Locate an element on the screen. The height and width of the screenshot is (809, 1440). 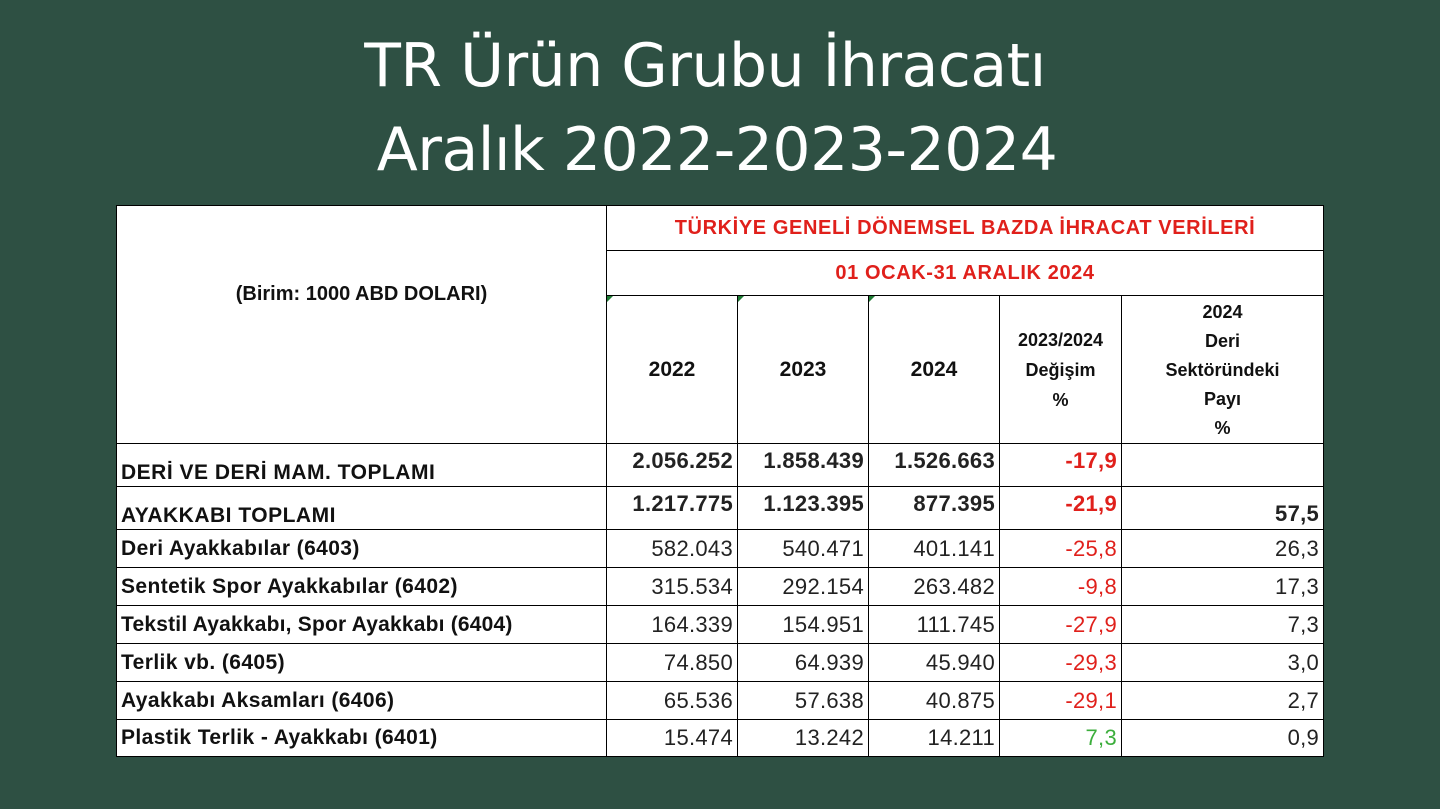
page-title: TR Ürün Grubu İhracatı is located at coordinates (705, 66).